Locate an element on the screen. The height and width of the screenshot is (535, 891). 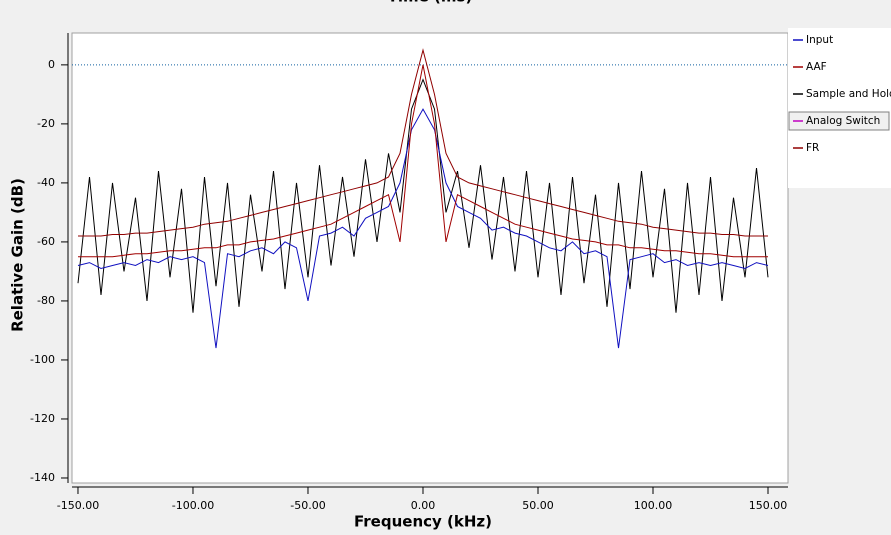
legend-label: FR is located at coordinates (812, 148).